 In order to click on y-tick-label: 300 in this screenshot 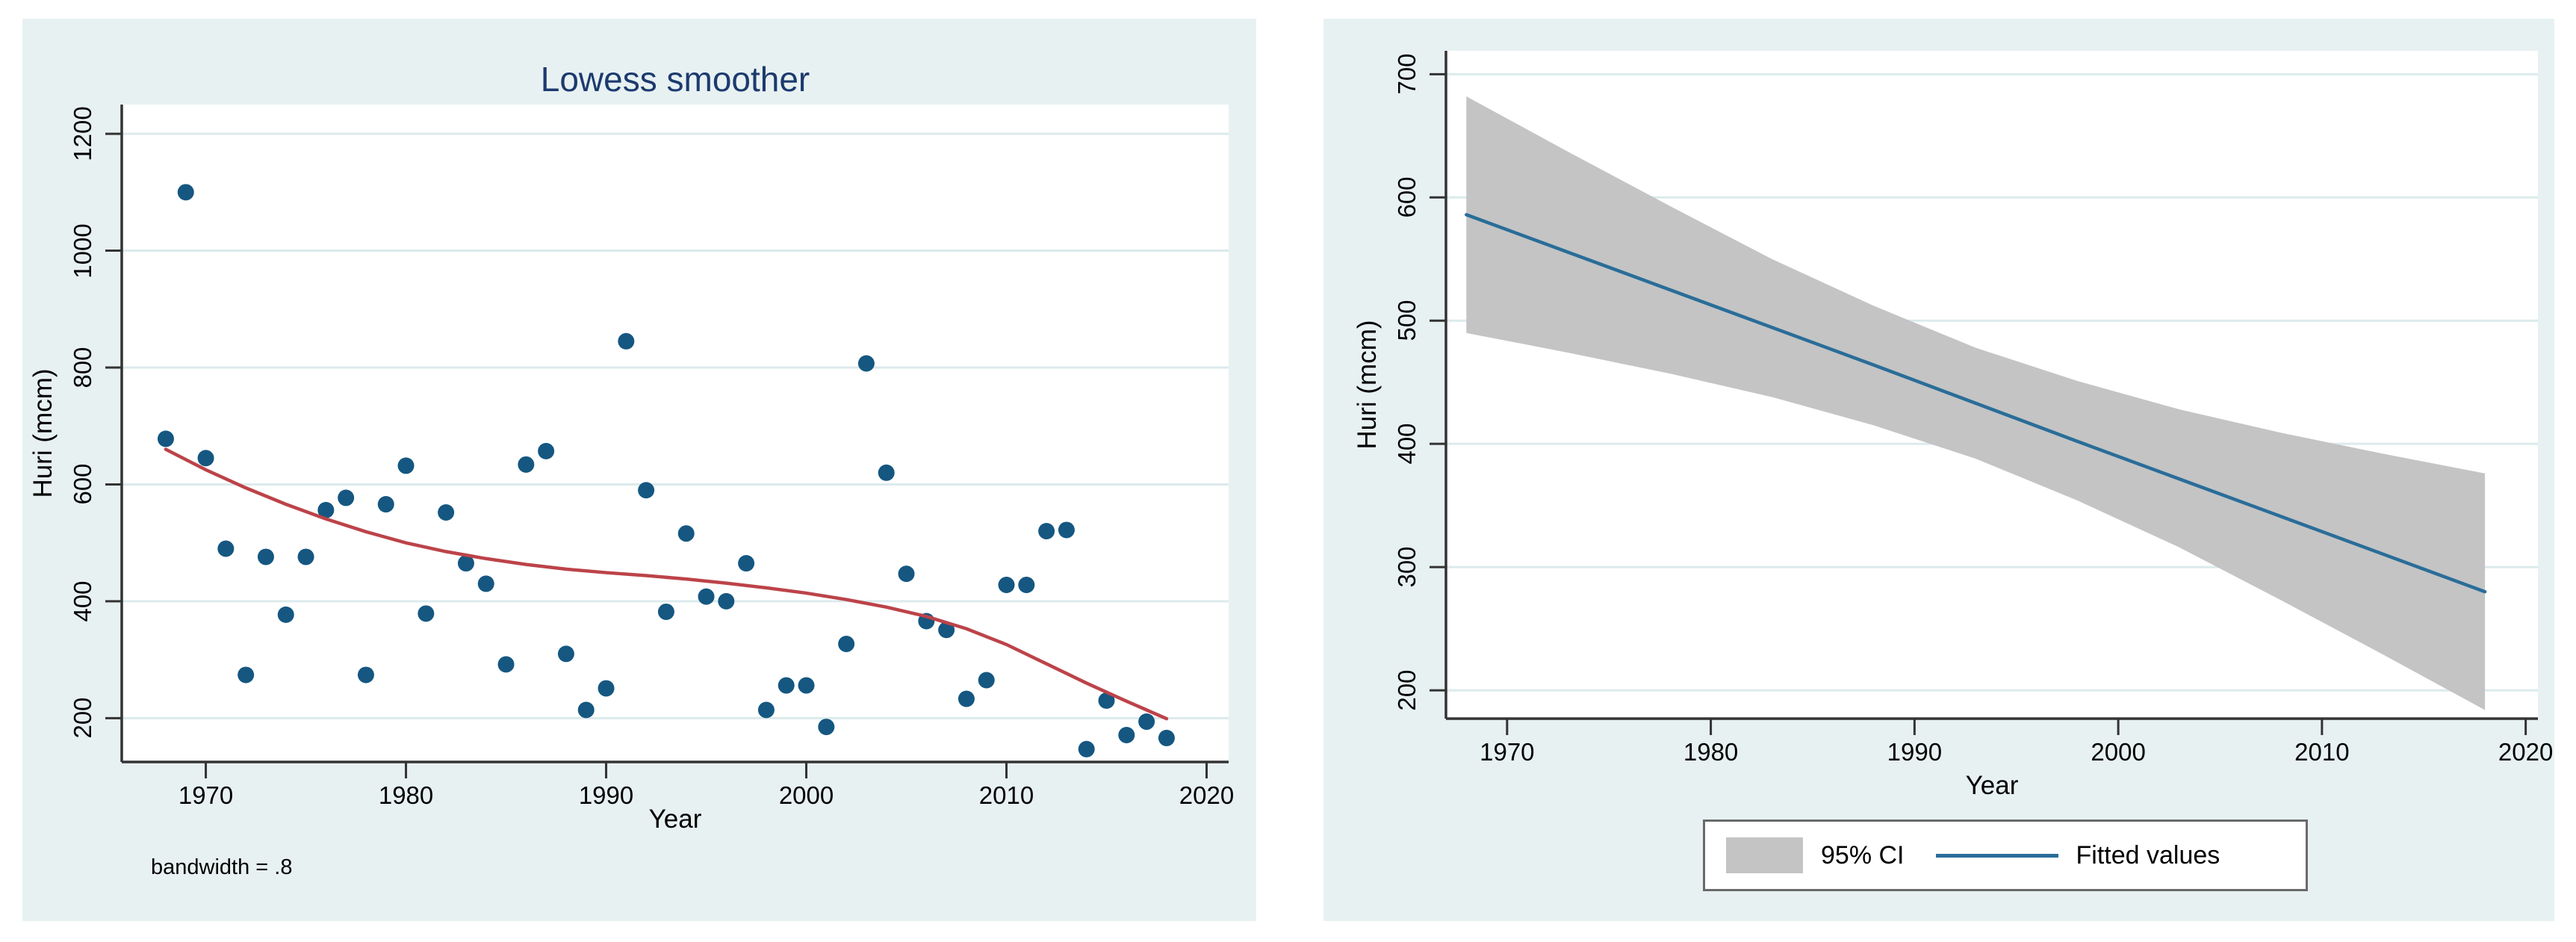, I will do `click(1407, 567)`.